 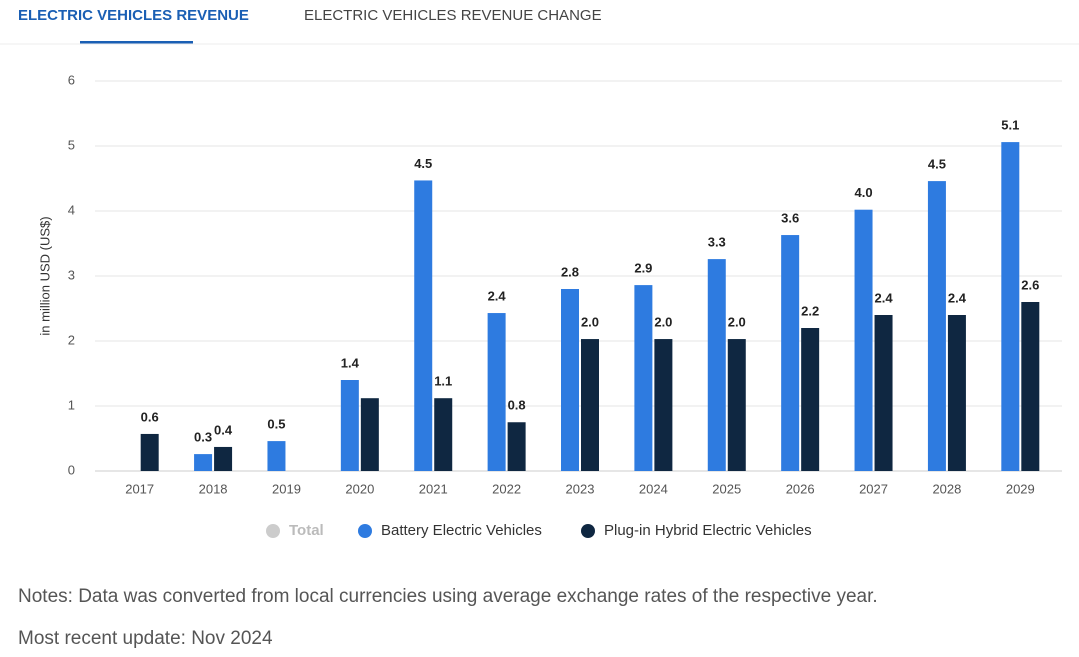 What do you see at coordinates (580, 488) in the screenshot?
I see `x-tick-label: 2023` at bounding box center [580, 488].